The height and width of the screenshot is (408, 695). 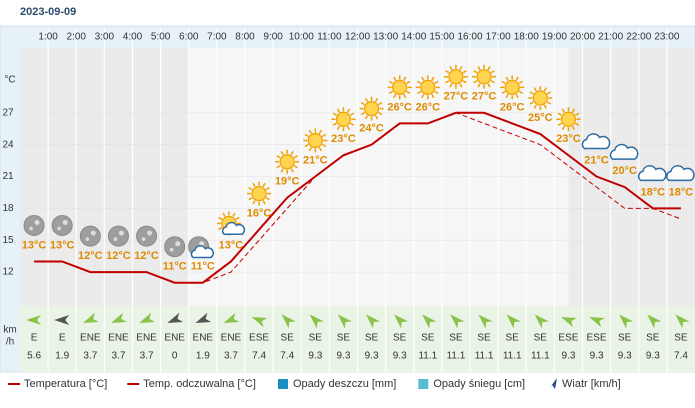 I want to click on x-tick-label: 12:00, so click(x=357, y=37).